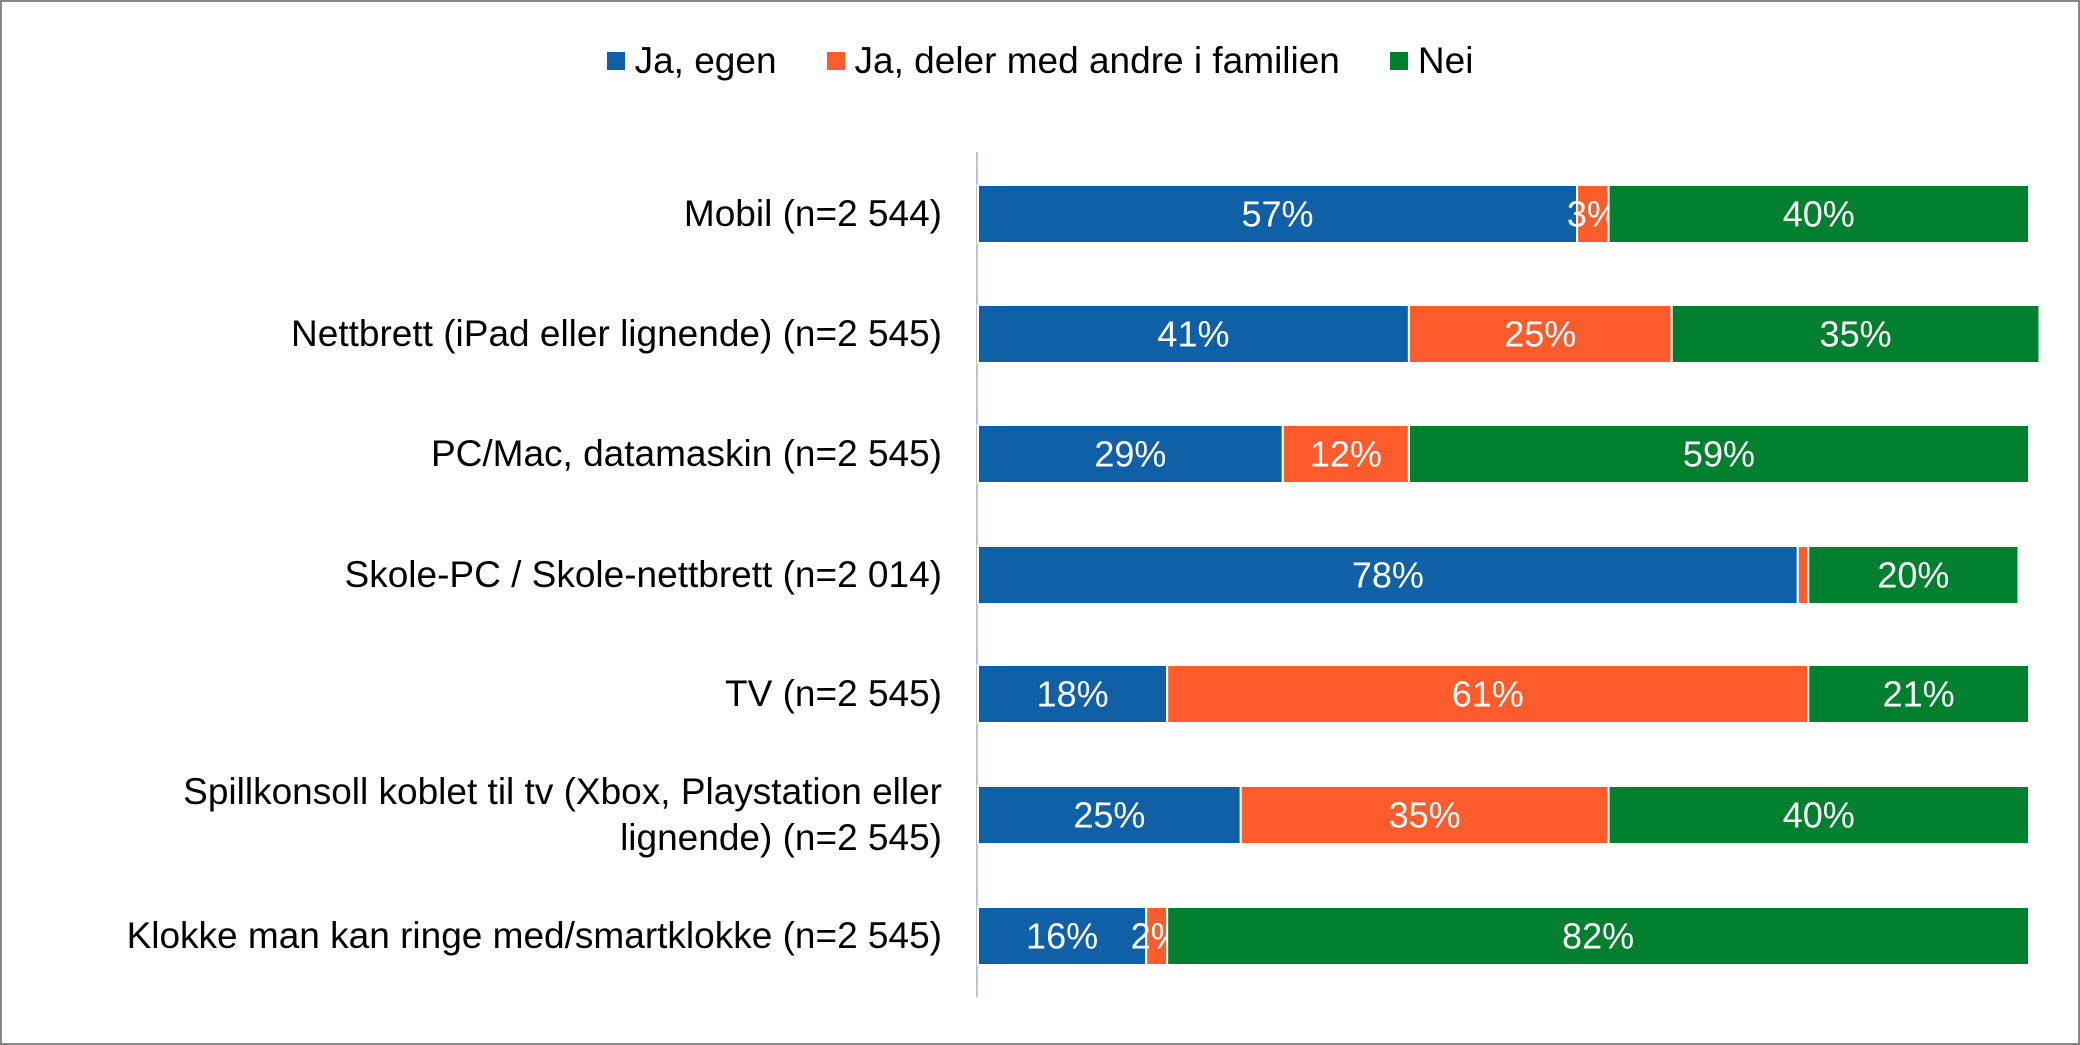  I want to click on legend-item: Ja, egen, so click(691, 61).